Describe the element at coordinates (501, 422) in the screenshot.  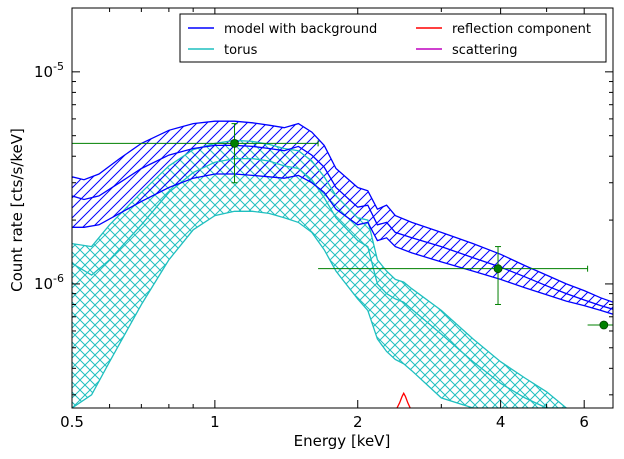
I see `x-tick-label: 4` at that location.